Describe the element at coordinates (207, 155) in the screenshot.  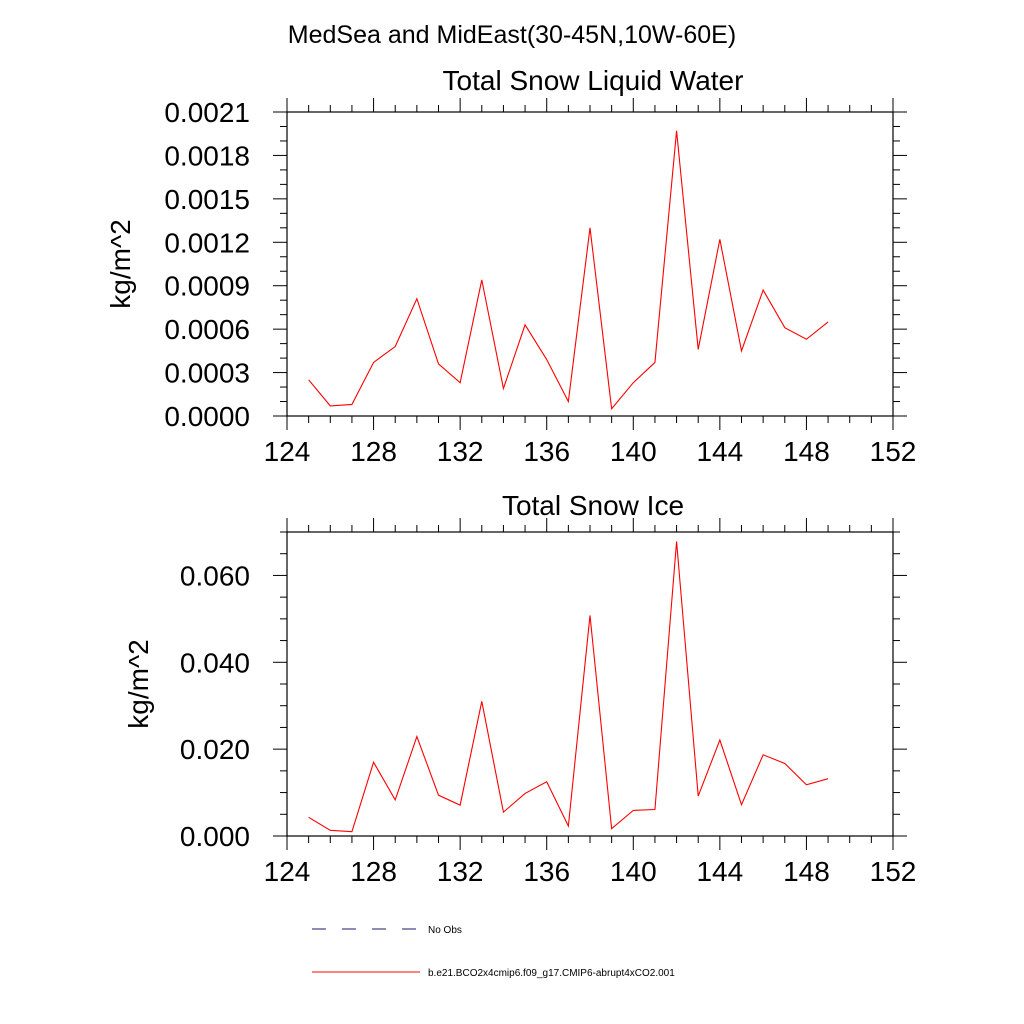
I see `y-tick-label: 0.0018` at that location.